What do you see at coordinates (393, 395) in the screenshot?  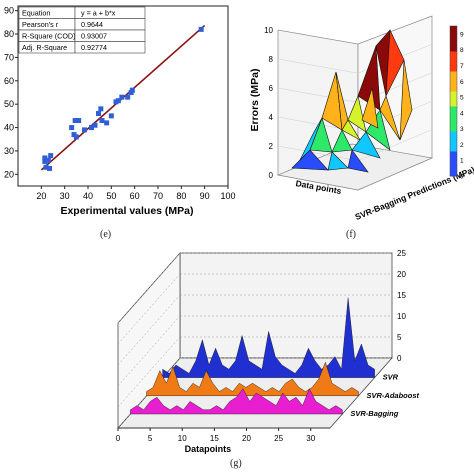 I see `series-label: SVR-Adaboost` at bounding box center [393, 395].